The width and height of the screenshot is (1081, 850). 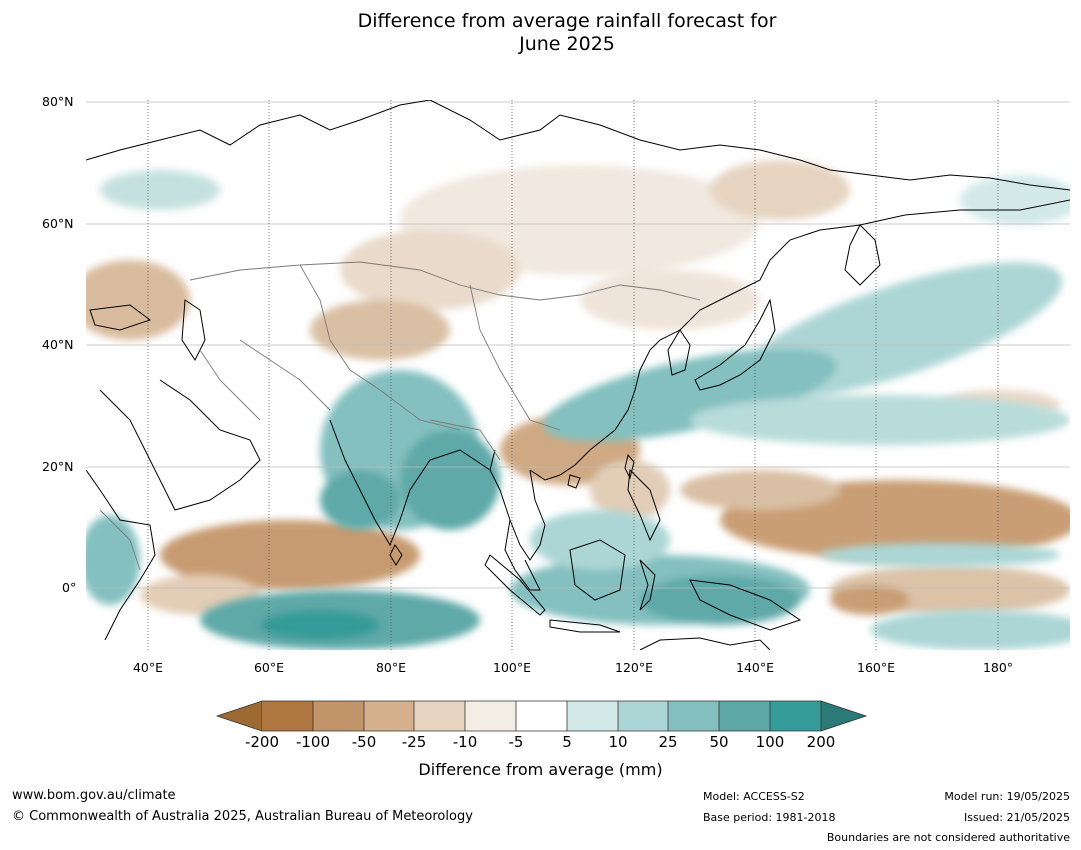 What do you see at coordinates (58, 223) in the screenshot?
I see `lat-label-60n: 60°N` at bounding box center [58, 223].